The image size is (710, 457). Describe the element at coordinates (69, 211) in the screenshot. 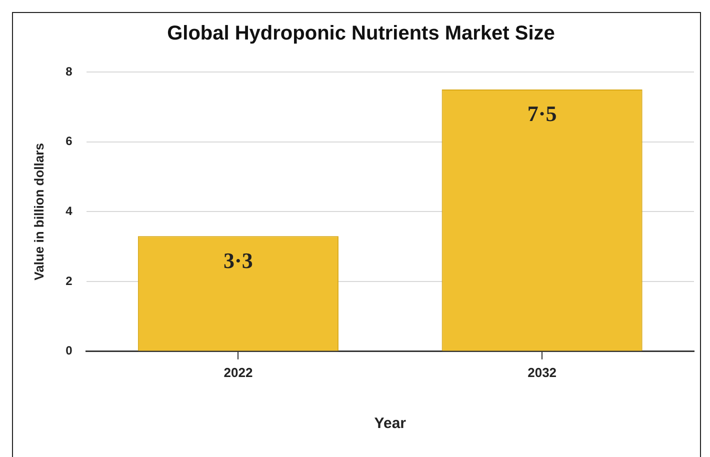

I see `y-tick-label: 4` at that location.